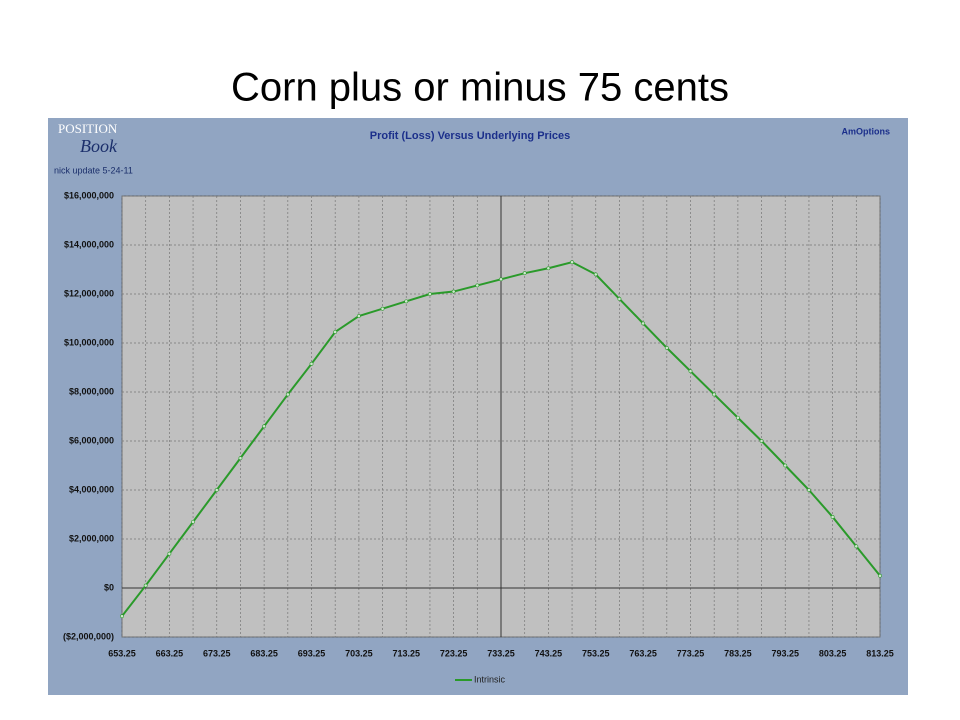 The image size is (960, 720). I want to click on x-tick-label: 753.25, so click(596, 653).